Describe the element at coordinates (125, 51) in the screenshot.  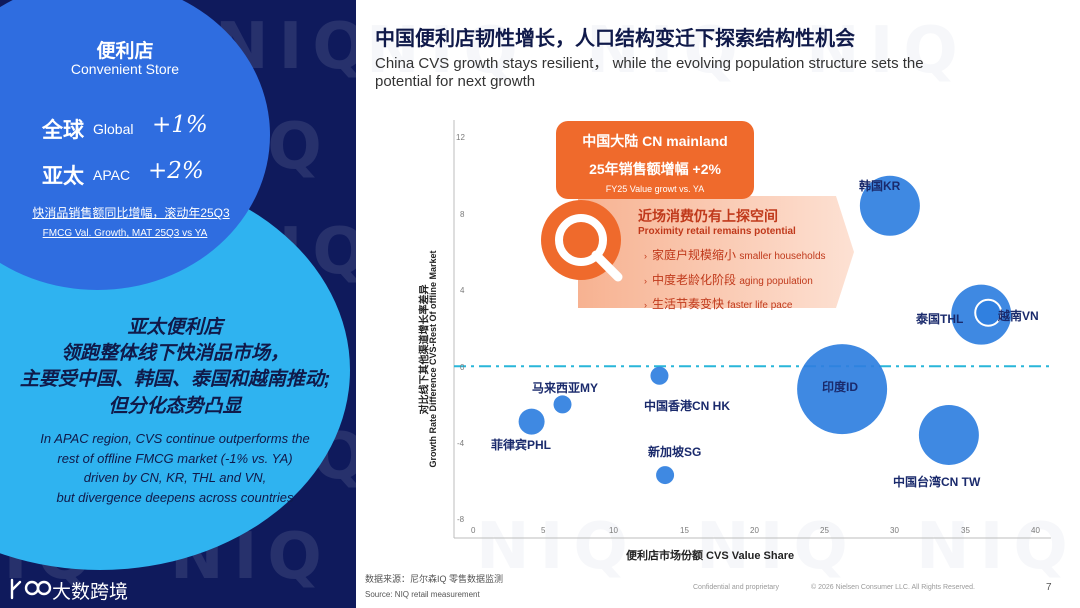
I see `left-title-cn: 便利店` at that location.